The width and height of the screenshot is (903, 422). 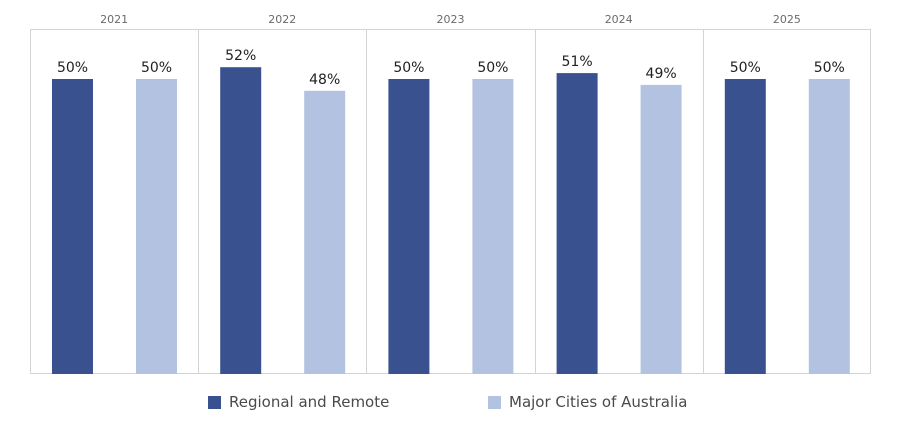 What do you see at coordinates (240, 56) in the screenshot?
I see `data-label-2022-regional-and-remote: 52%` at bounding box center [240, 56].